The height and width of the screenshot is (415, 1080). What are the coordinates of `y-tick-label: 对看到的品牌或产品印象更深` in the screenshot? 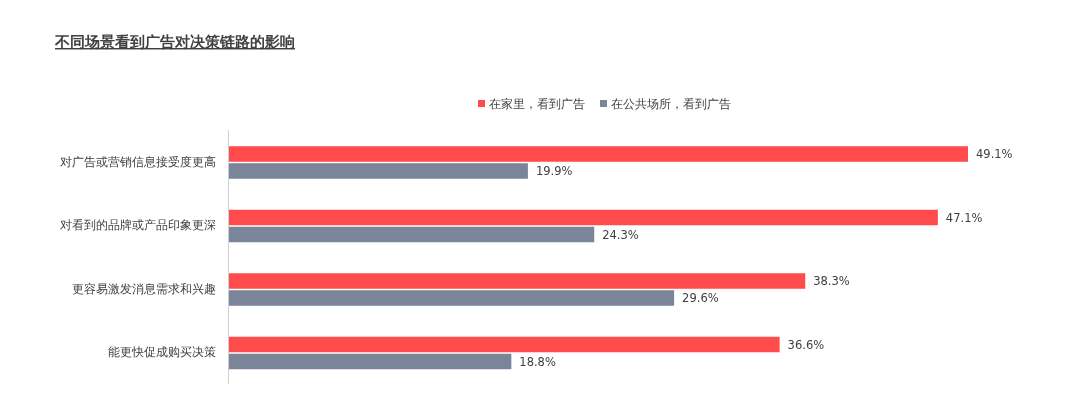 It's located at (138, 225).